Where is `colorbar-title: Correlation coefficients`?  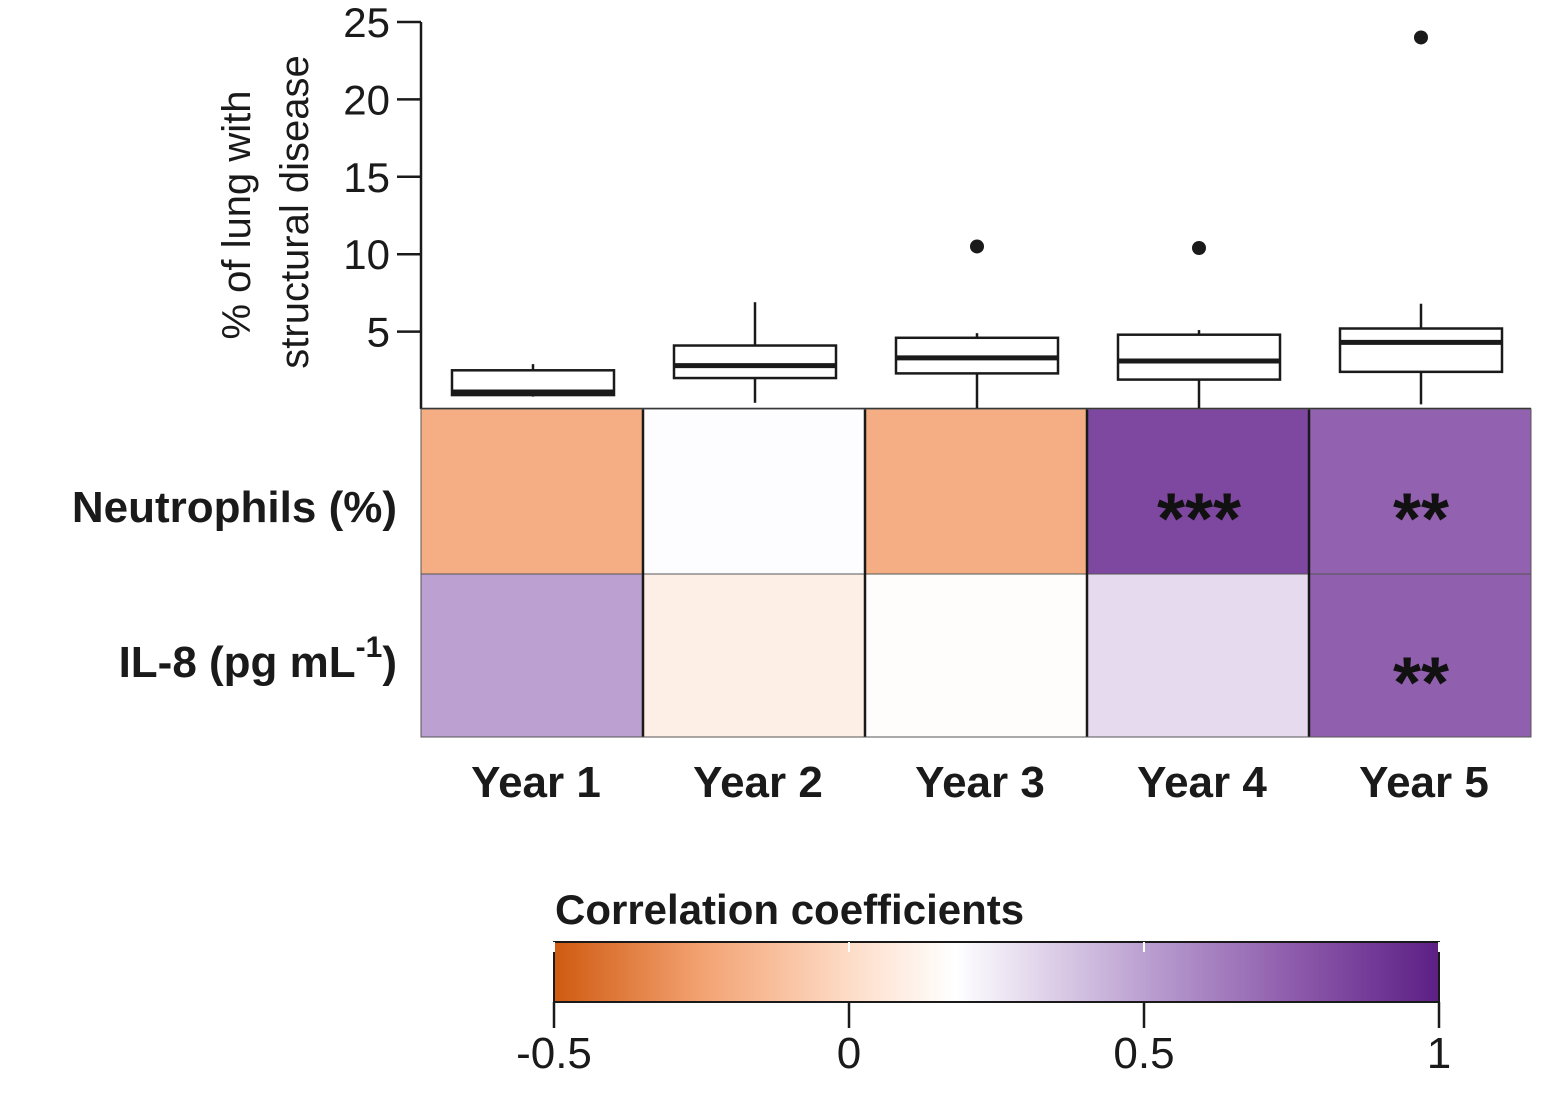 colorbar-title: Correlation coefficients is located at coordinates (789, 909).